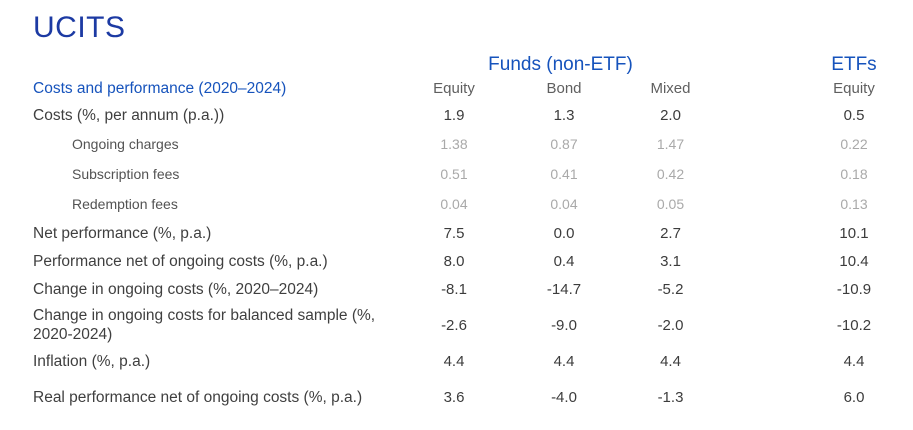  What do you see at coordinates (670, 261) in the screenshot?
I see `value-cell: 3.1` at bounding box center [670, 261].